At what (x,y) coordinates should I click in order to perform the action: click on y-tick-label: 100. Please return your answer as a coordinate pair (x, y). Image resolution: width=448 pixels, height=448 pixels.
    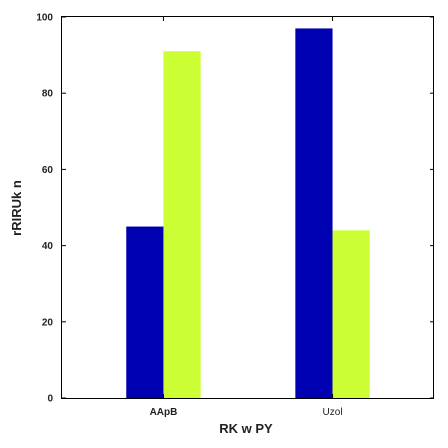
    Looking at the image, I should click on (44, 18).